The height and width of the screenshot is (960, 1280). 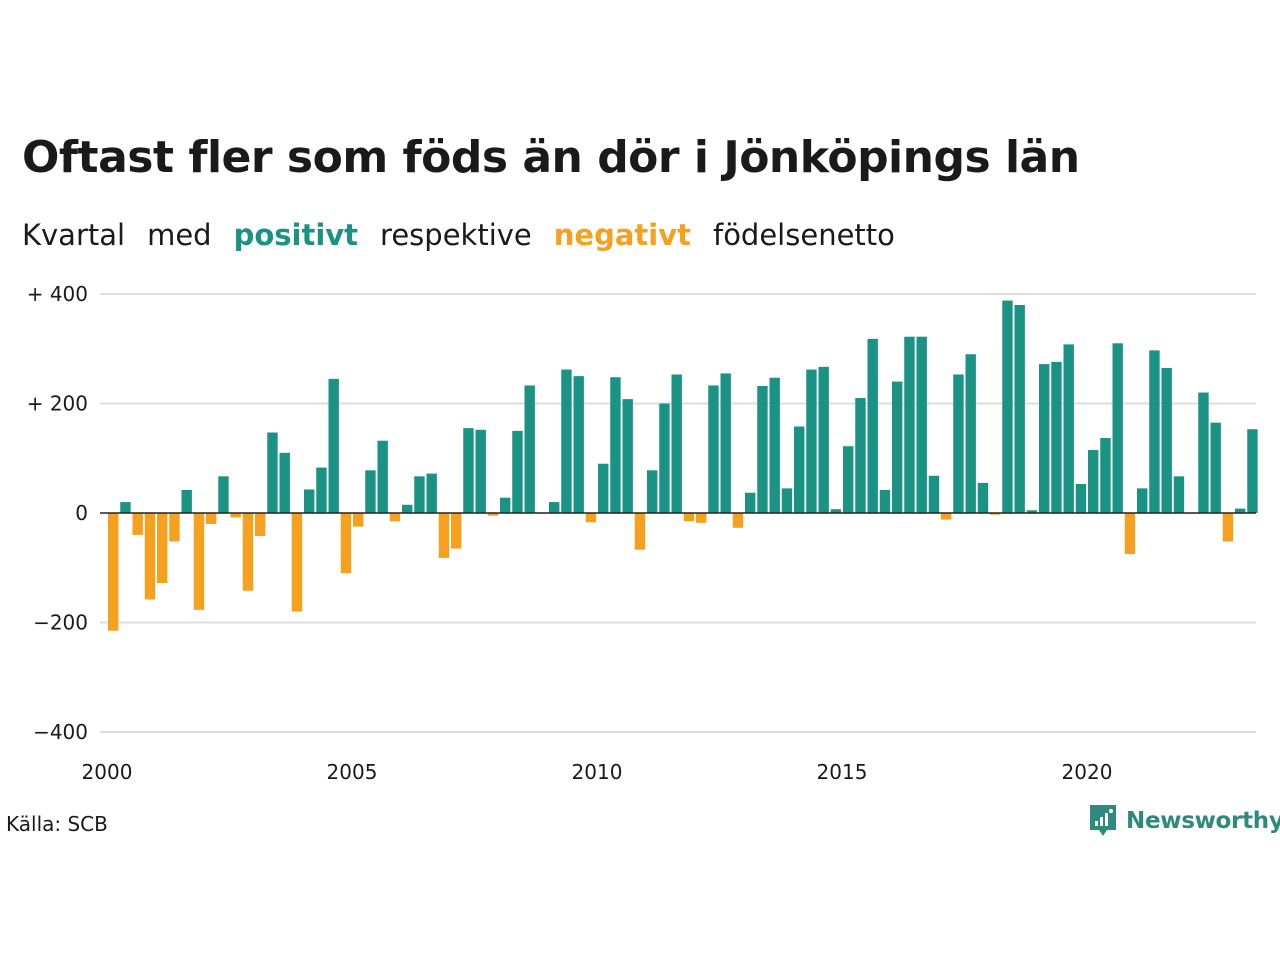 What do you see at coordinates (1087, 772) in the screenshot?
I see `x-tick-label: 2020` at bounding box center [1087, 772].